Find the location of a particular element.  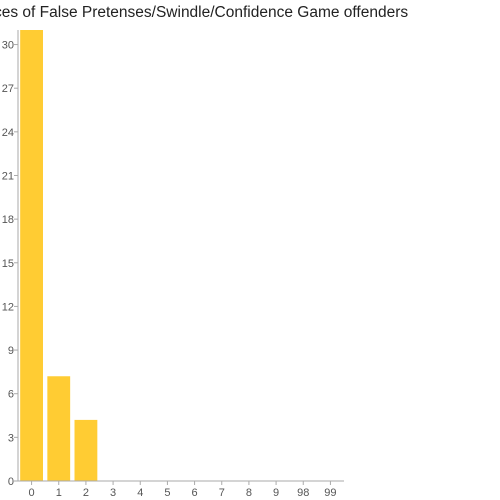

bars is located at coordinates (59, 255).